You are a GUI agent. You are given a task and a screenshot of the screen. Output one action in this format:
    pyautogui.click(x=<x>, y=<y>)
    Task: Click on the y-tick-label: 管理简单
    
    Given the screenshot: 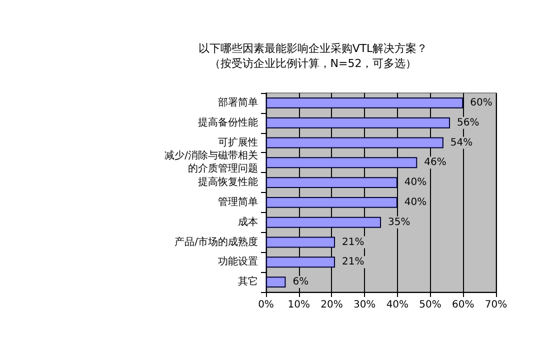 What is the action you would take?
    pyautogui.click(x=238, y=202)
    